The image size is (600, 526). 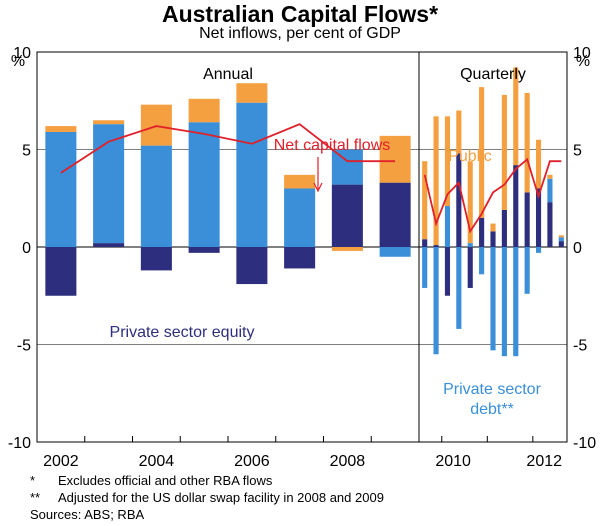 I want to click on x-tick-label: 2004, so click(x=157, y=461).